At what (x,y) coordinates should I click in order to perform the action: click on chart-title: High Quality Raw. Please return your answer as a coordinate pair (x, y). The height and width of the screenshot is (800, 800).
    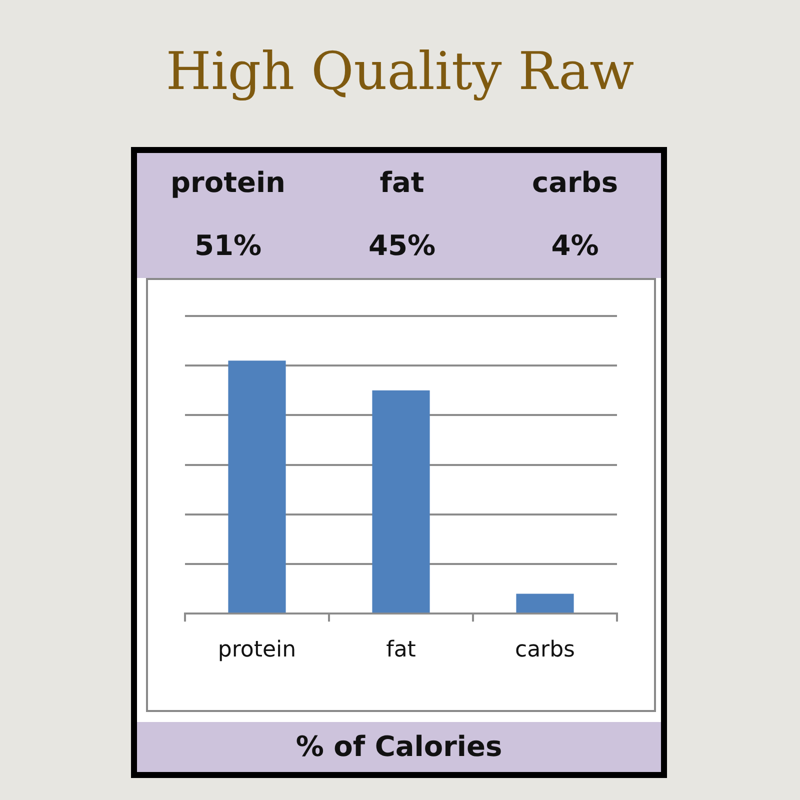
    Looking at the image, I should click on (400, 72).